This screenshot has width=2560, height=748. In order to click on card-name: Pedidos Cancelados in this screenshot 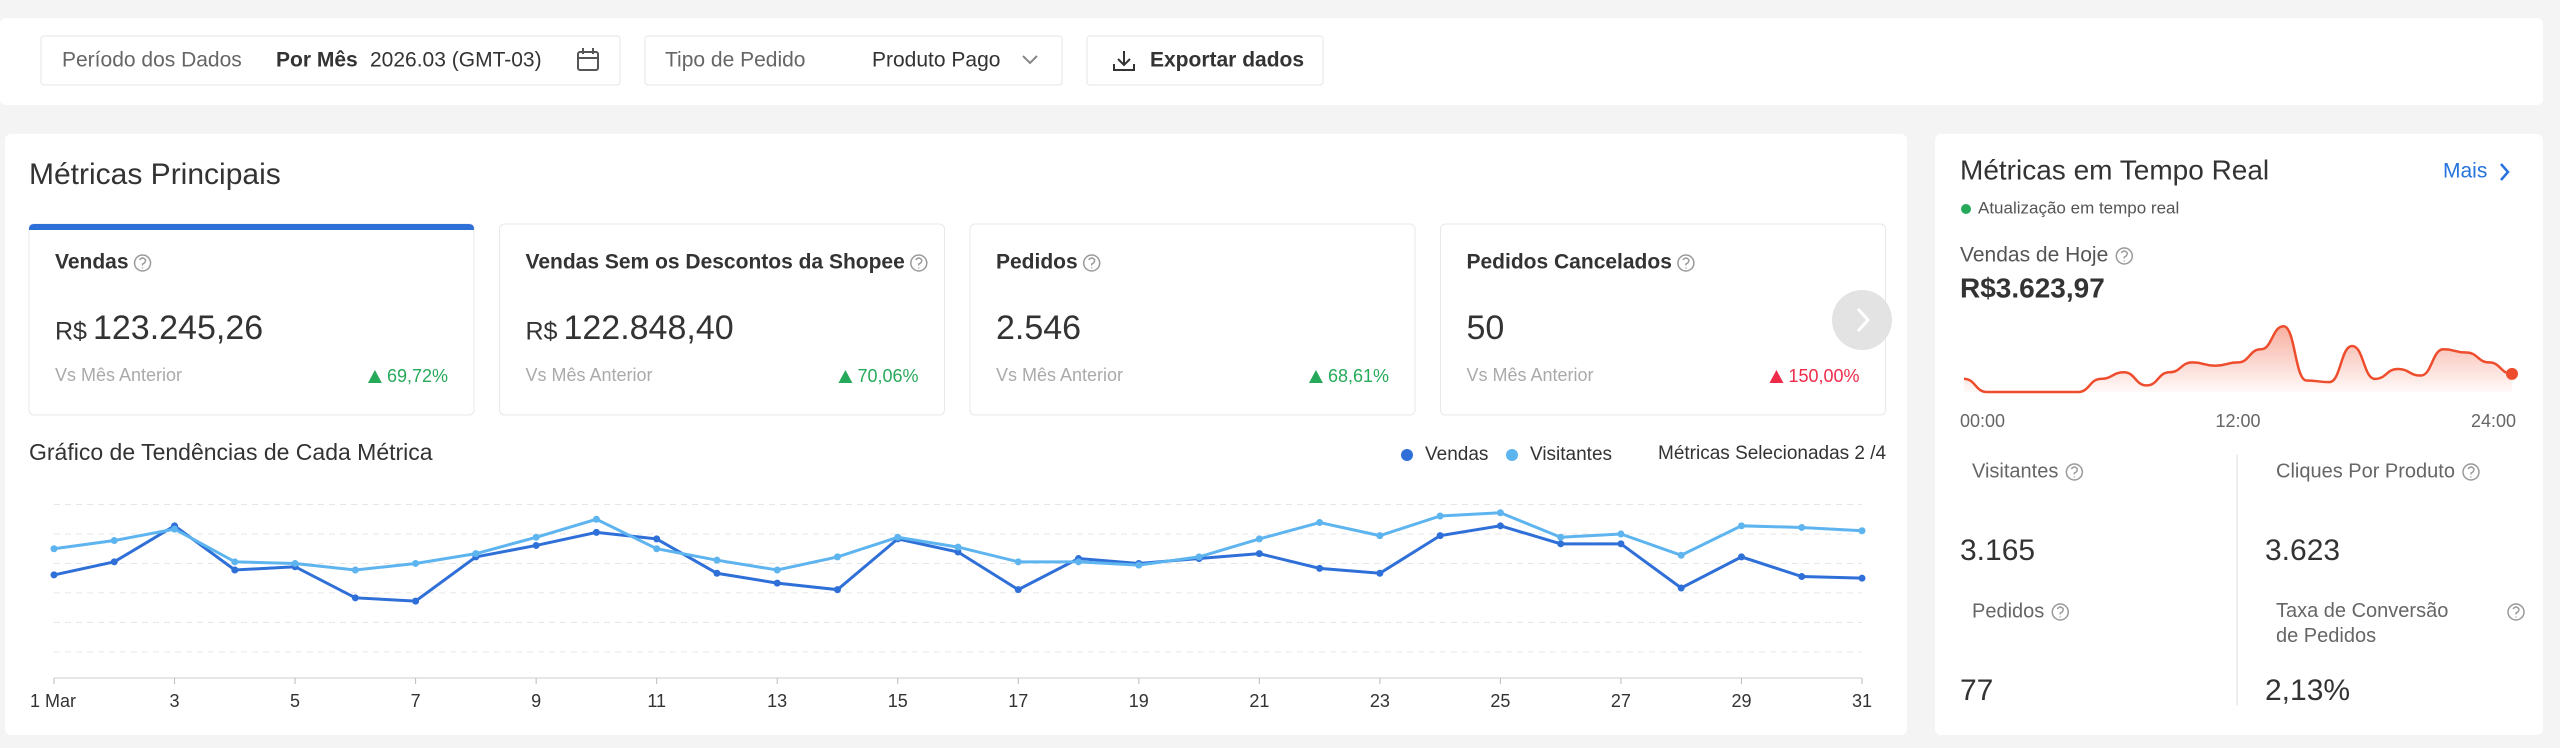, I will do `click(1569, 262)`.